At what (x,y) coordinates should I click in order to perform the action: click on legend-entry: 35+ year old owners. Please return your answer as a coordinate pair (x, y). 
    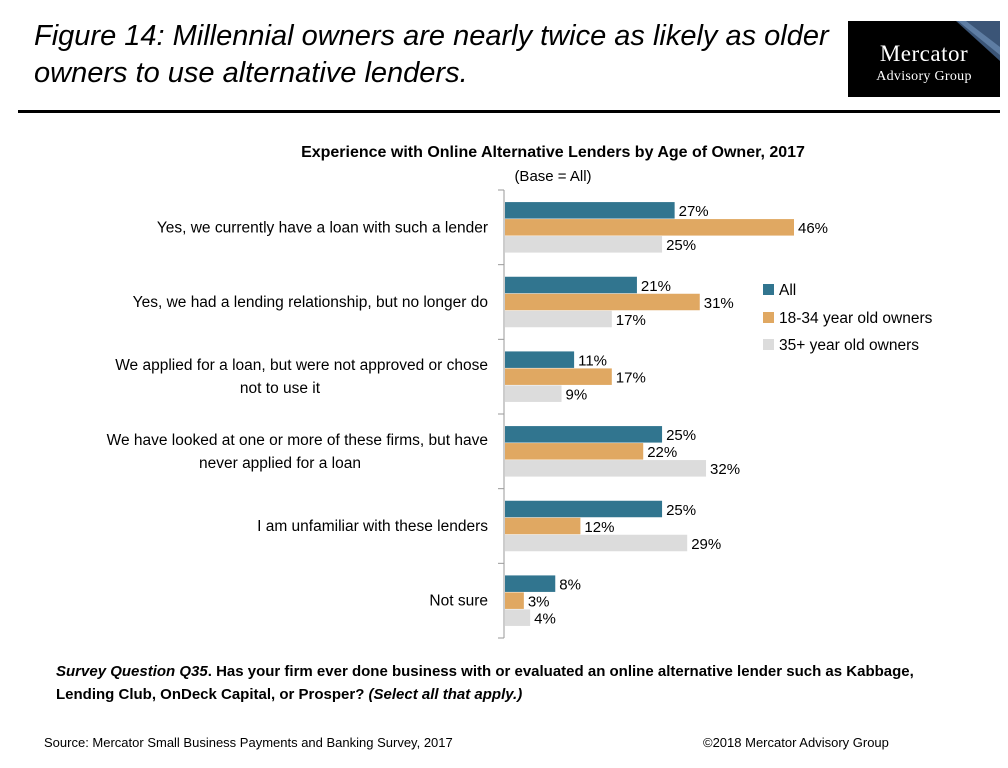
    Looking at the image, I should click on (849, 345).